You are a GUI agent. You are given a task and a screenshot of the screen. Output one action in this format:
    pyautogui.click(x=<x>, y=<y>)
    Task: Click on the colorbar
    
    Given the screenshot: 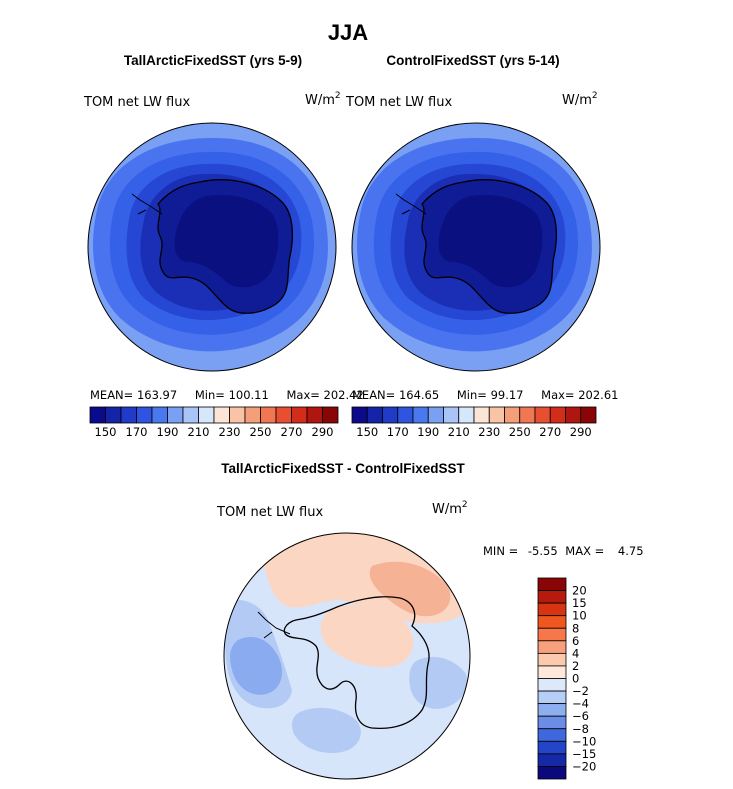 What is the action you would take?
    pyautogui.click(x=474, y=415)
    